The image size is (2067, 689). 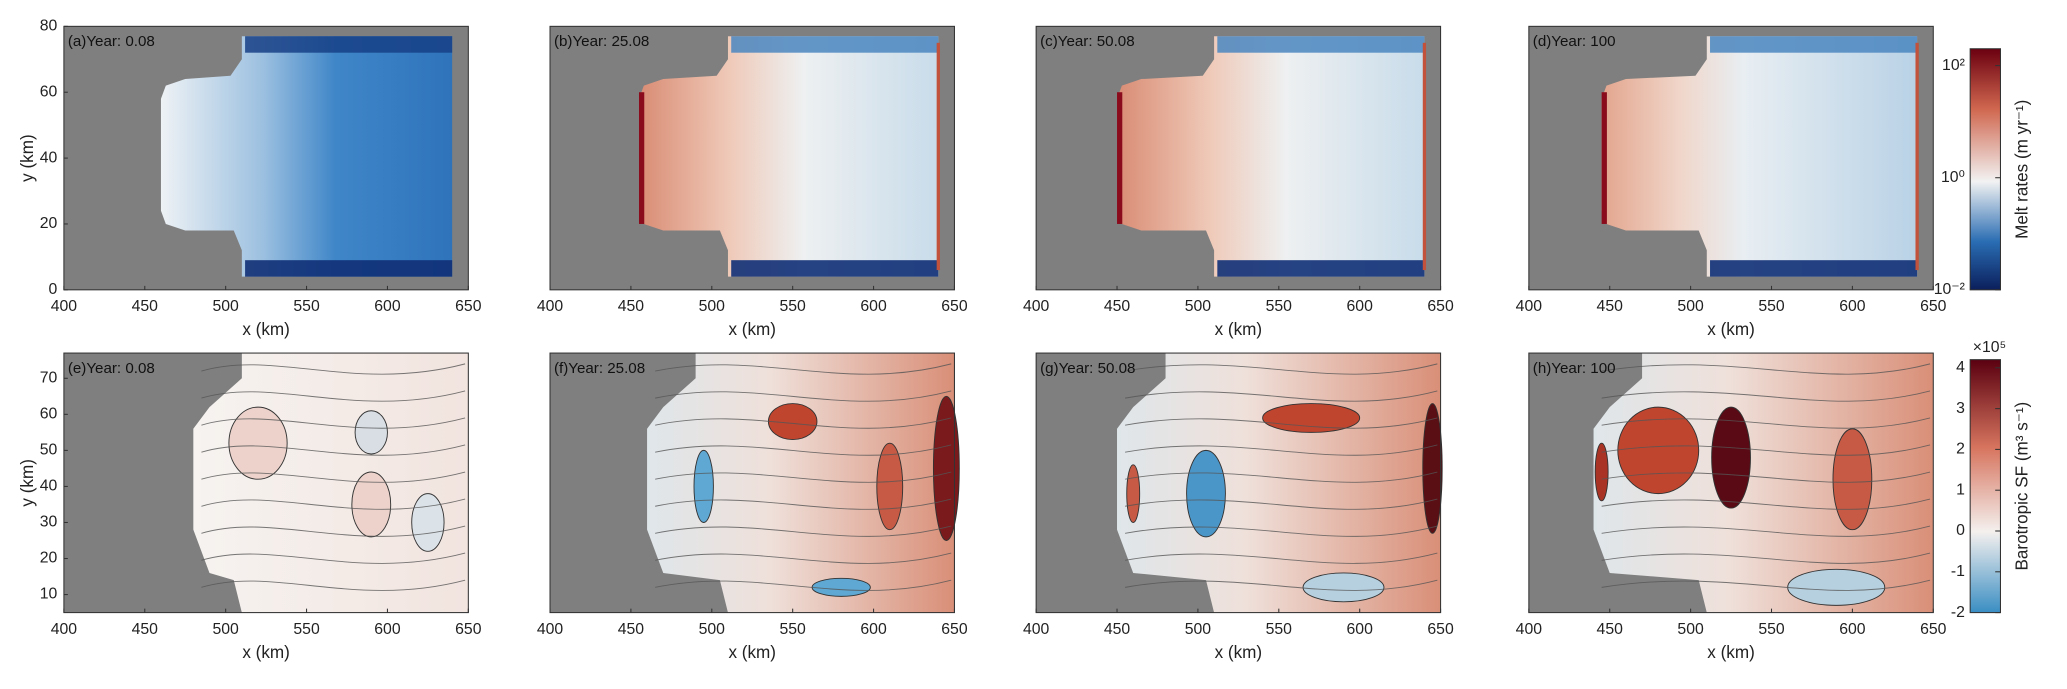 What do you see at coordinates (49, 377) in the screenshot?
I see `y-tick-label: 70` at bounding box center [49, 377].